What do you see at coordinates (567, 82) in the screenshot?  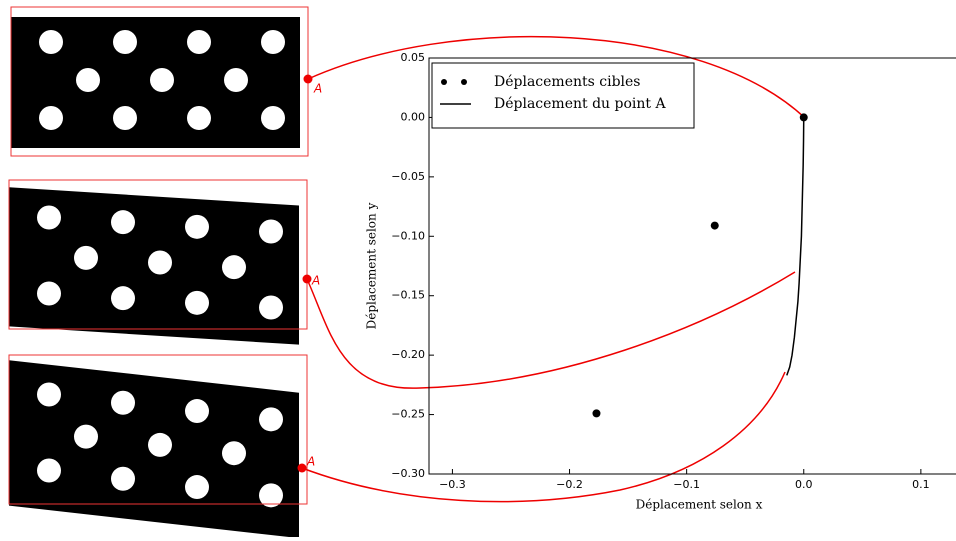 I see `legend-label: Déplacements cibles` at bounding box center [567, 82].